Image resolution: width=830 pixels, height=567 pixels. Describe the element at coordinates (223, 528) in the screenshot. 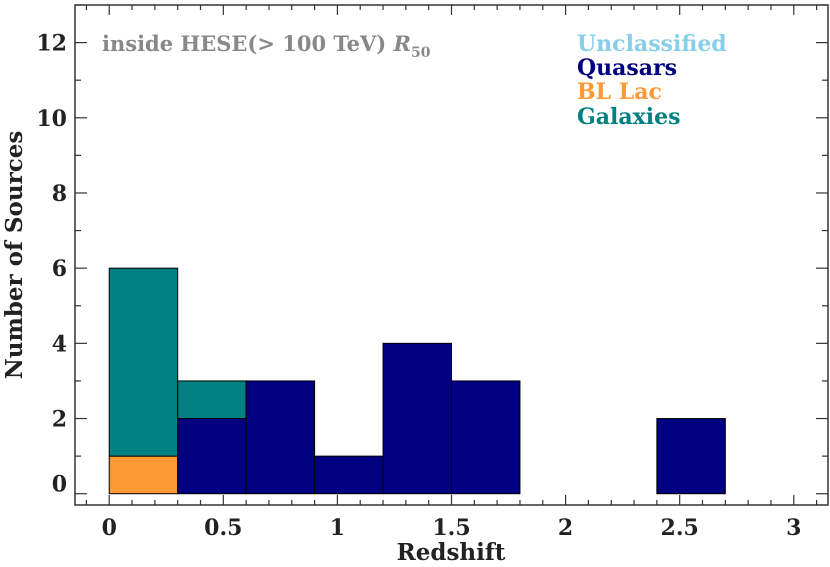

I see `x-tick-label: 0.5` at that location.